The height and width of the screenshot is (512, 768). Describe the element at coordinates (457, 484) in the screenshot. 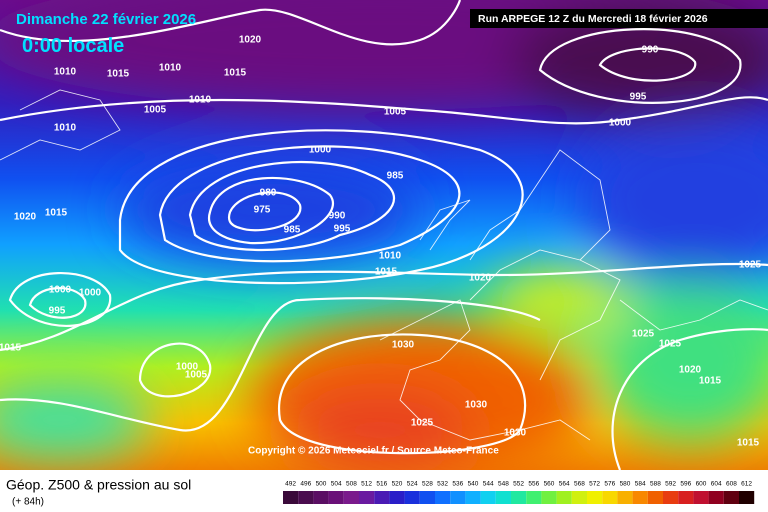

I see `colorbar-label: 536` at that location.